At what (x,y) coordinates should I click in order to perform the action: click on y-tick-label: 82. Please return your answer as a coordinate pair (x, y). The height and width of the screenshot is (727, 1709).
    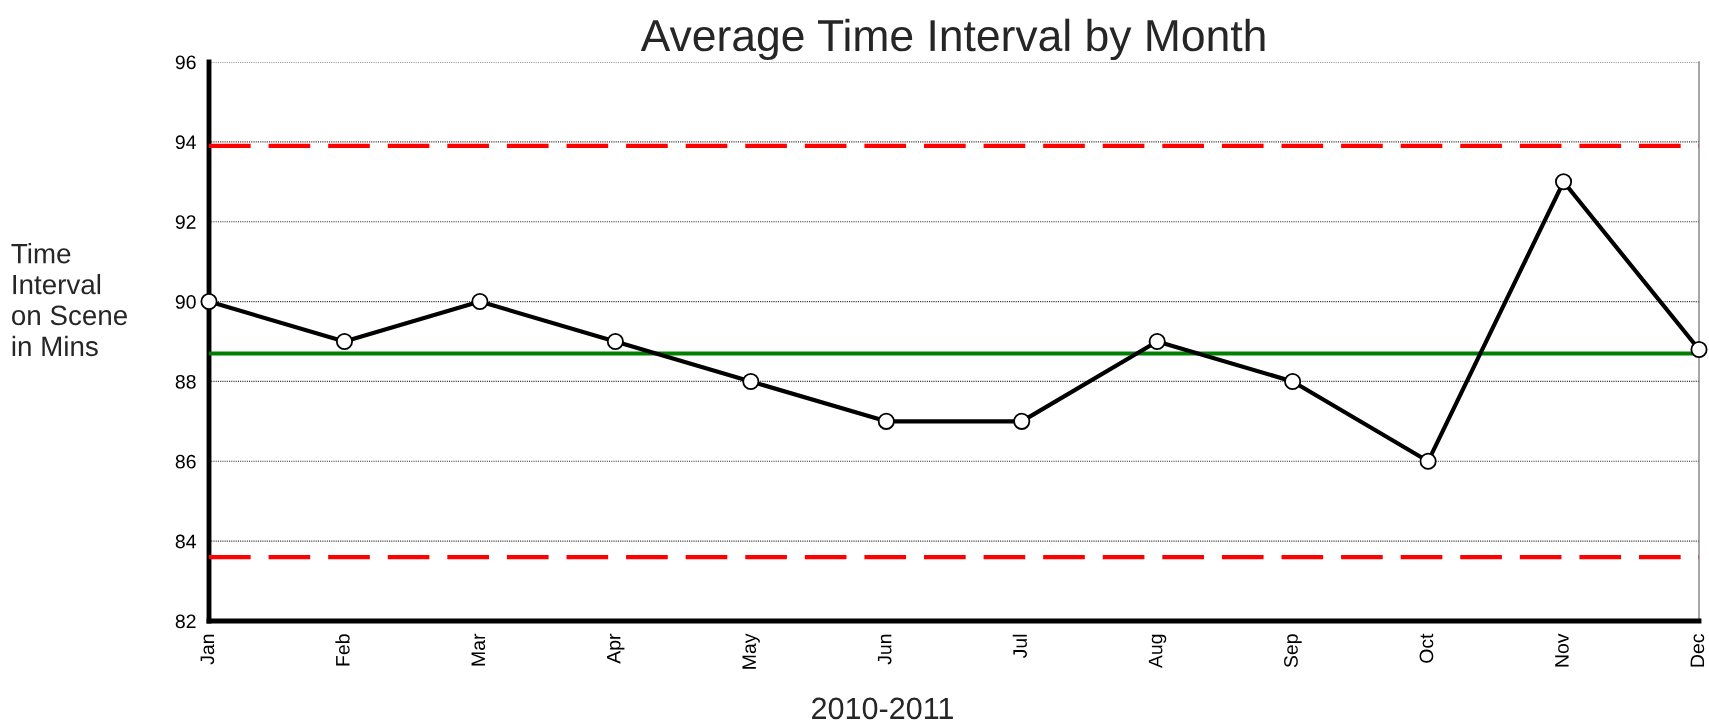
    Looking at the image, I should click on (185, 621).